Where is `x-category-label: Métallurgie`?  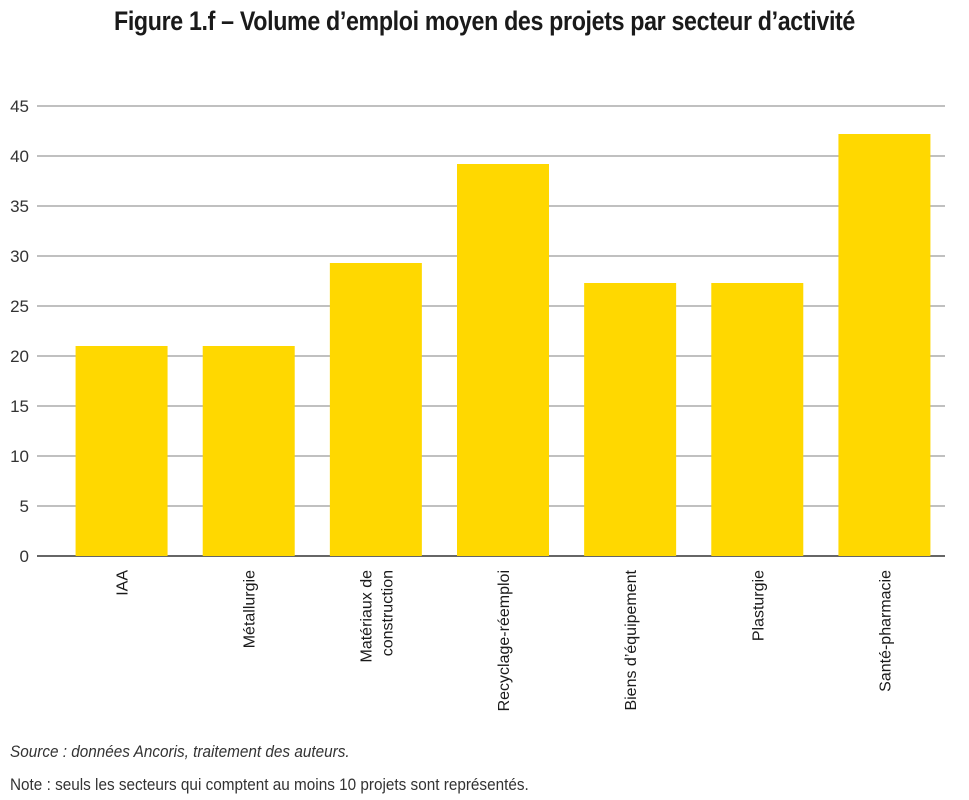
x-category-label: Métallurgie is located at coordinates (250, 609).